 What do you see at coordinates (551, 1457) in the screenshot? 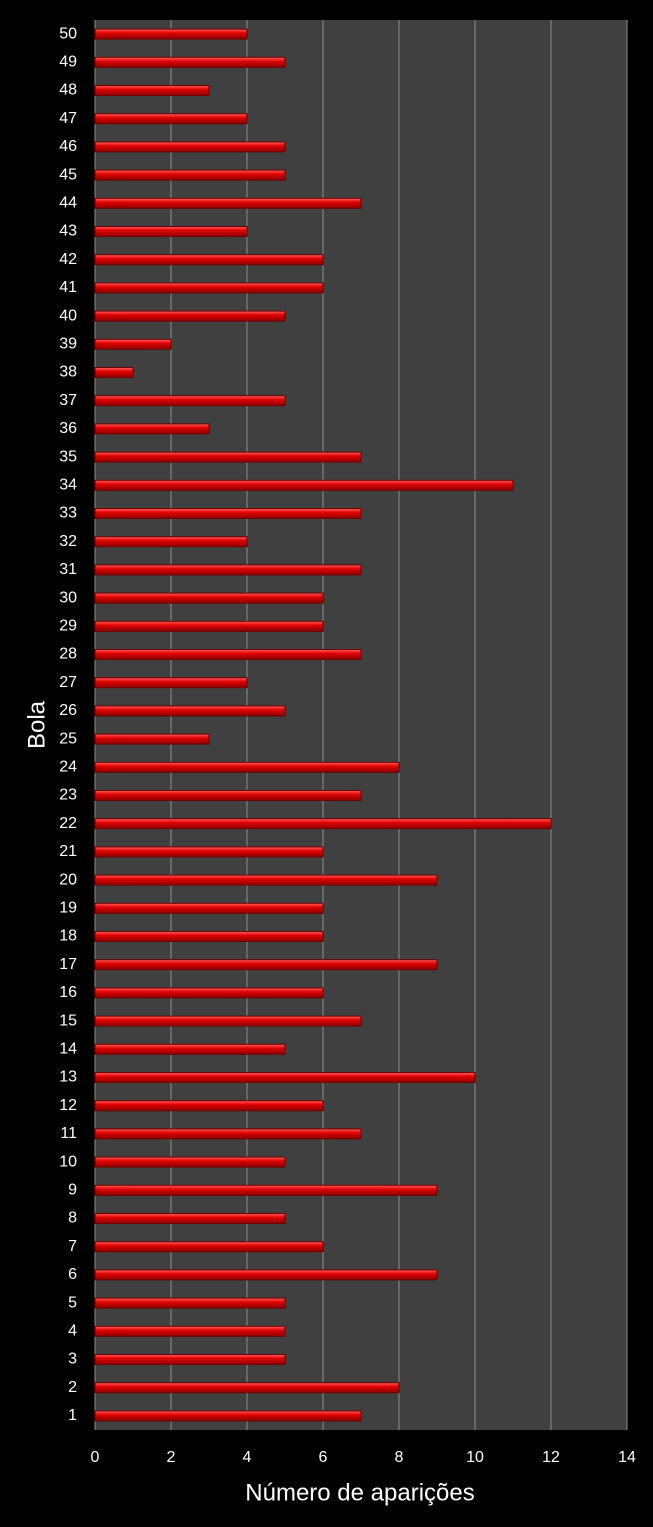
I see `x-tick-label: 12` at bounding box center [551, 1457].